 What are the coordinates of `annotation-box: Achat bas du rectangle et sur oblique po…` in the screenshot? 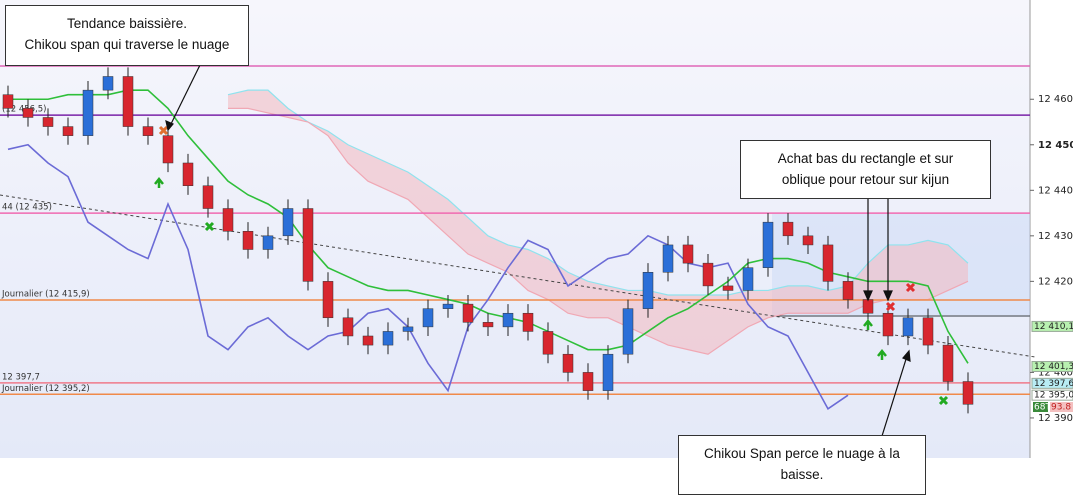 It's located at (865, 169).